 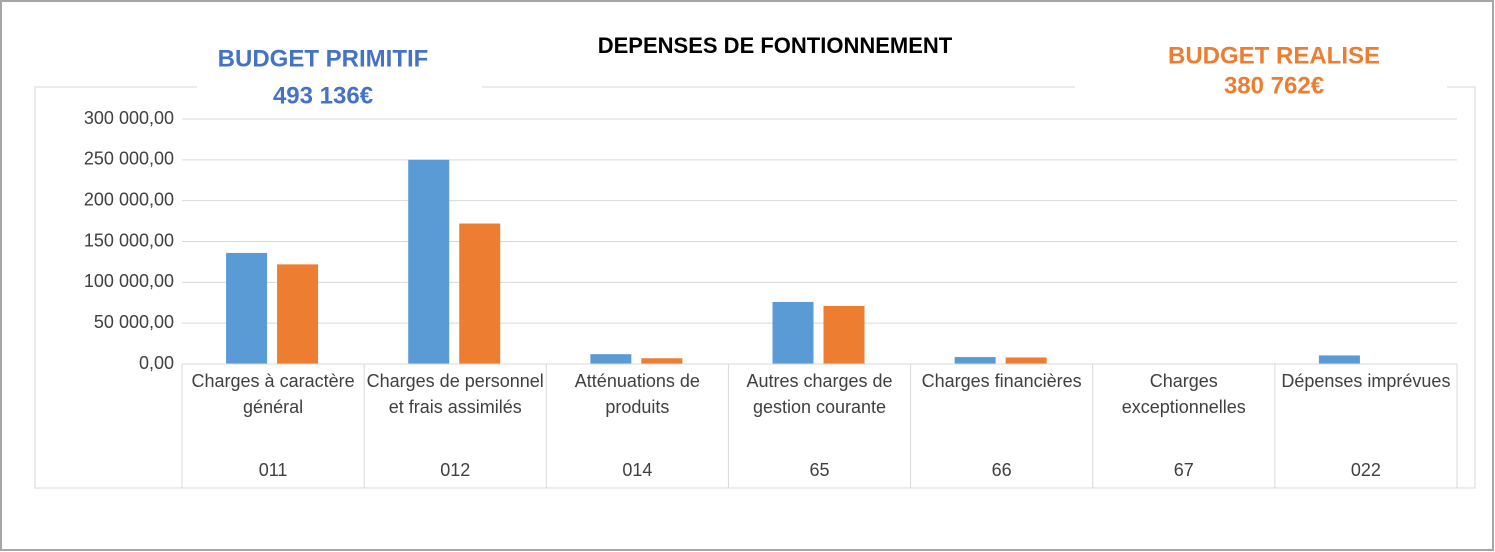 I want to click on series-label: BUDGET PRIMITIF, so click(x=323, y=58).